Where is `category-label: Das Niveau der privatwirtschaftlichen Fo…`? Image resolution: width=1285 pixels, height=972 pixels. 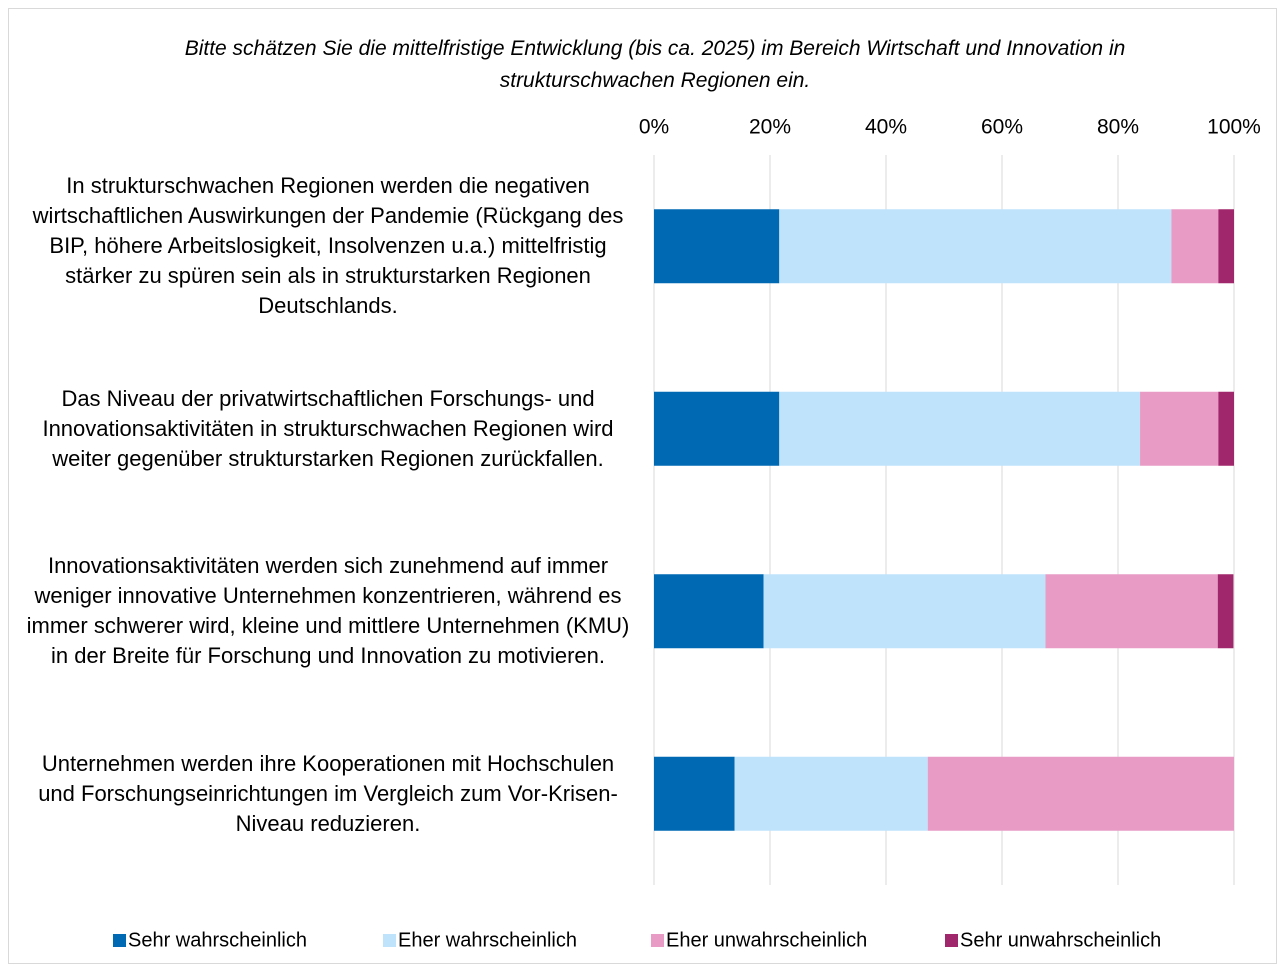
category-label: Das Niveau der privatwirtschaftlichen Fo… is located at coordinates (328, 428).